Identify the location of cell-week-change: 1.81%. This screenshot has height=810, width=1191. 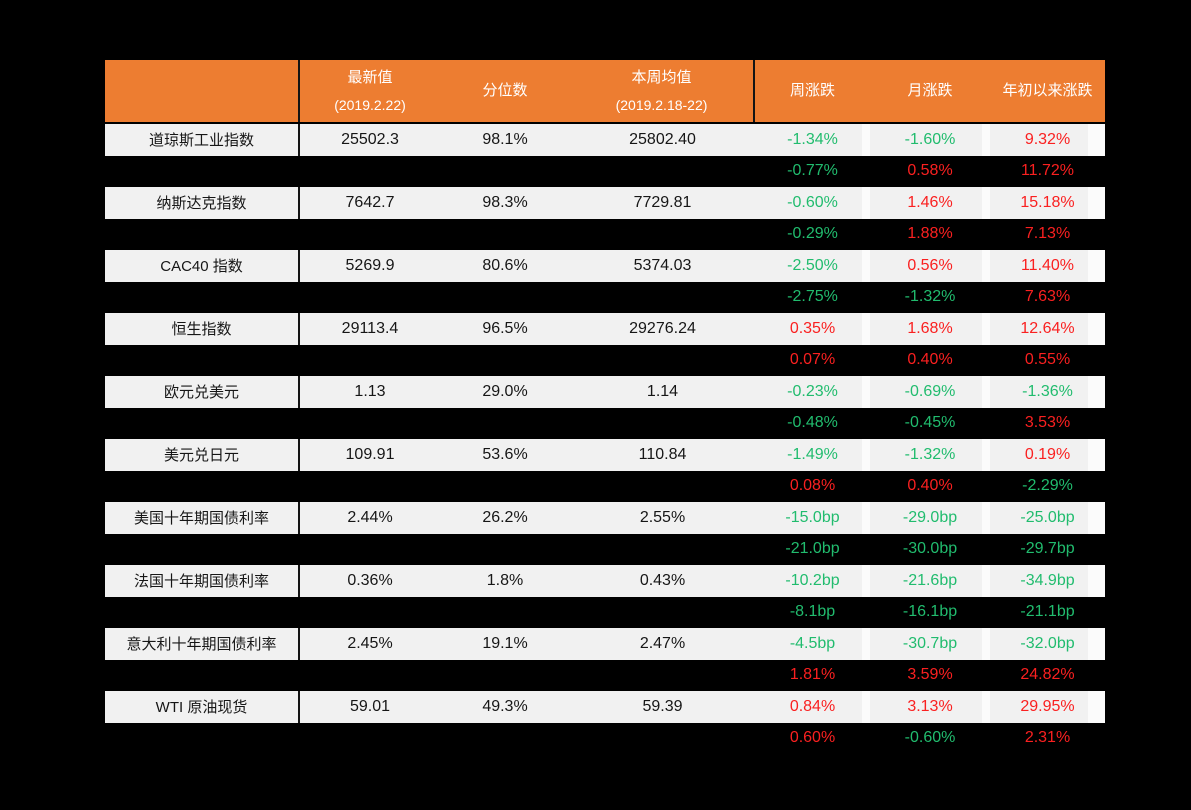
(812, 675).